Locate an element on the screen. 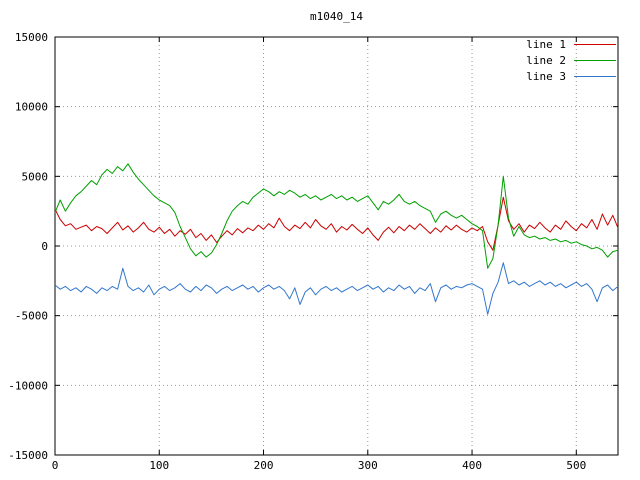  y-tick-label: -15000 is located at coordinates (28, 455).